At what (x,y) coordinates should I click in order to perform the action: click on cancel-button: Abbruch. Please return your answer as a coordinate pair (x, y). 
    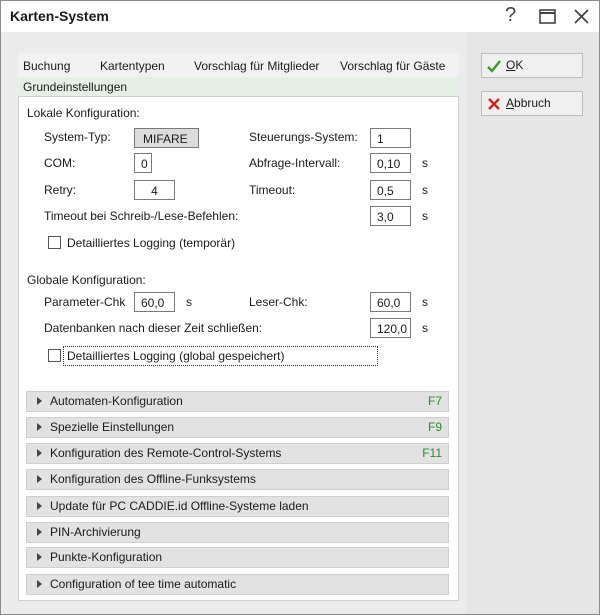
    Looking at the image, I should click on (532, 103).